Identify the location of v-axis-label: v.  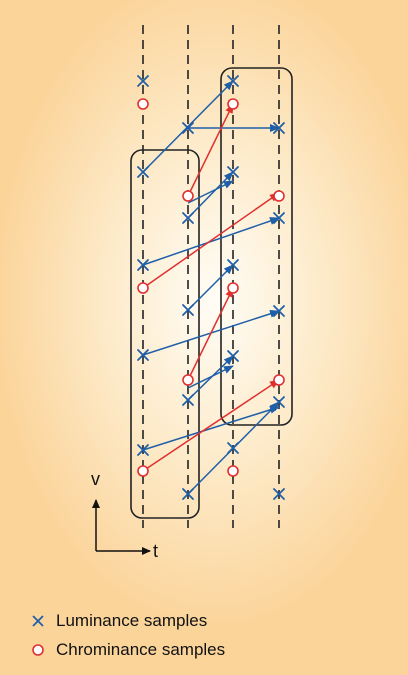
(95, 479).